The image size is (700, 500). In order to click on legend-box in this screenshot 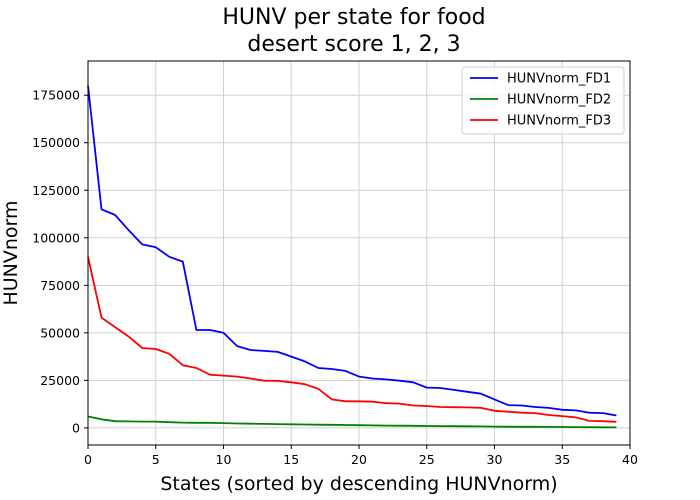, I will do `click(543, 100)`.